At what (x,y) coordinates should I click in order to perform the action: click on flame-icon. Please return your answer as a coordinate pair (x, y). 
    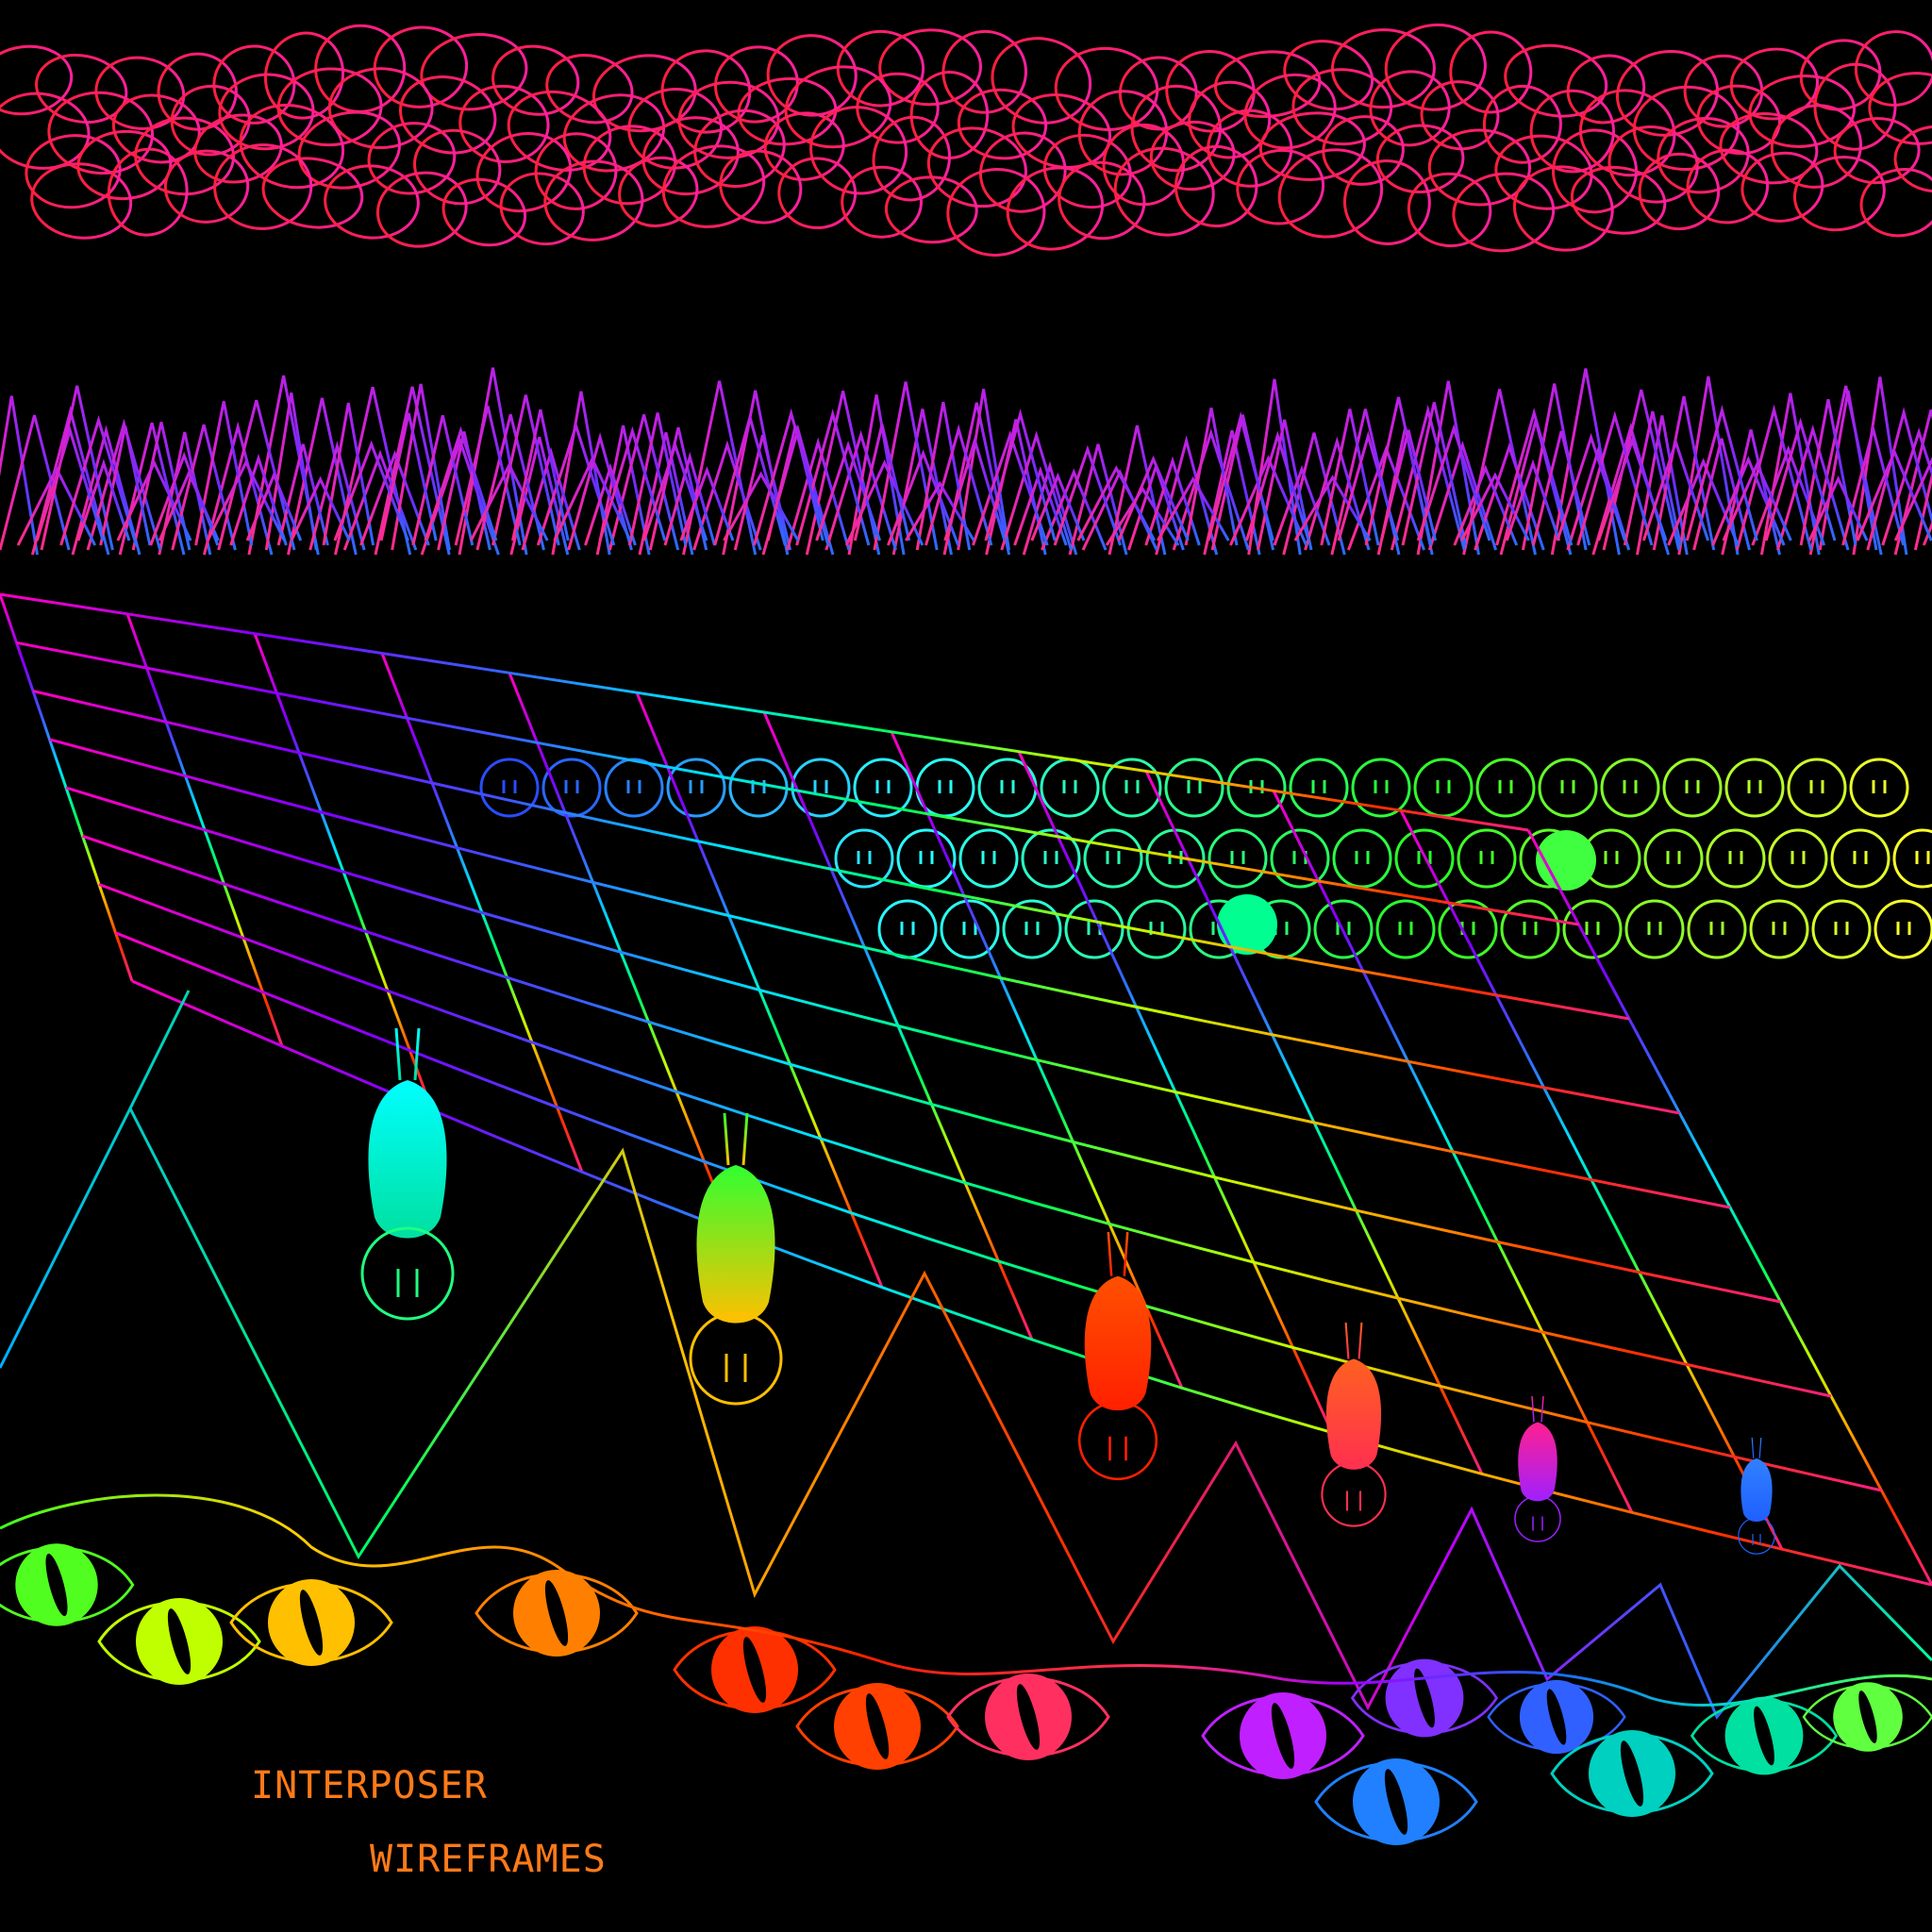
    Looking at the image, I should click on (1757, 1490).